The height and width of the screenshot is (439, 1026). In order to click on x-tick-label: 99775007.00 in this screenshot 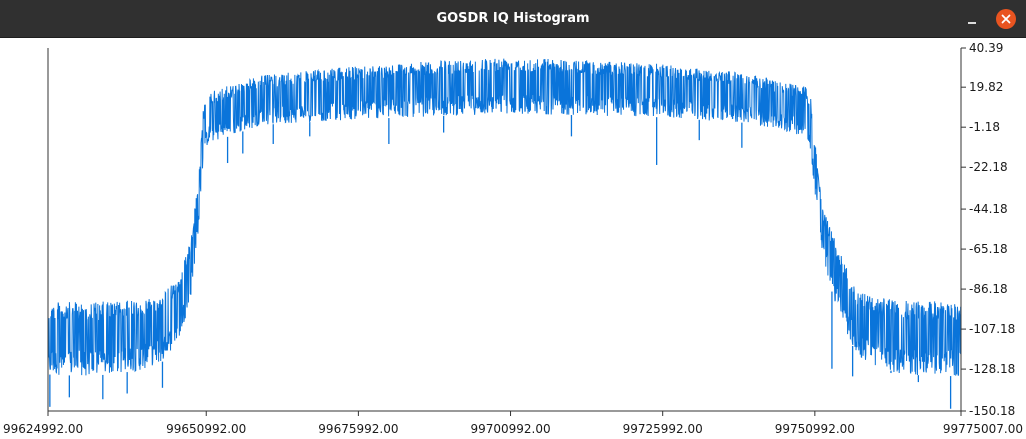, I will do `click(983, 429)`.